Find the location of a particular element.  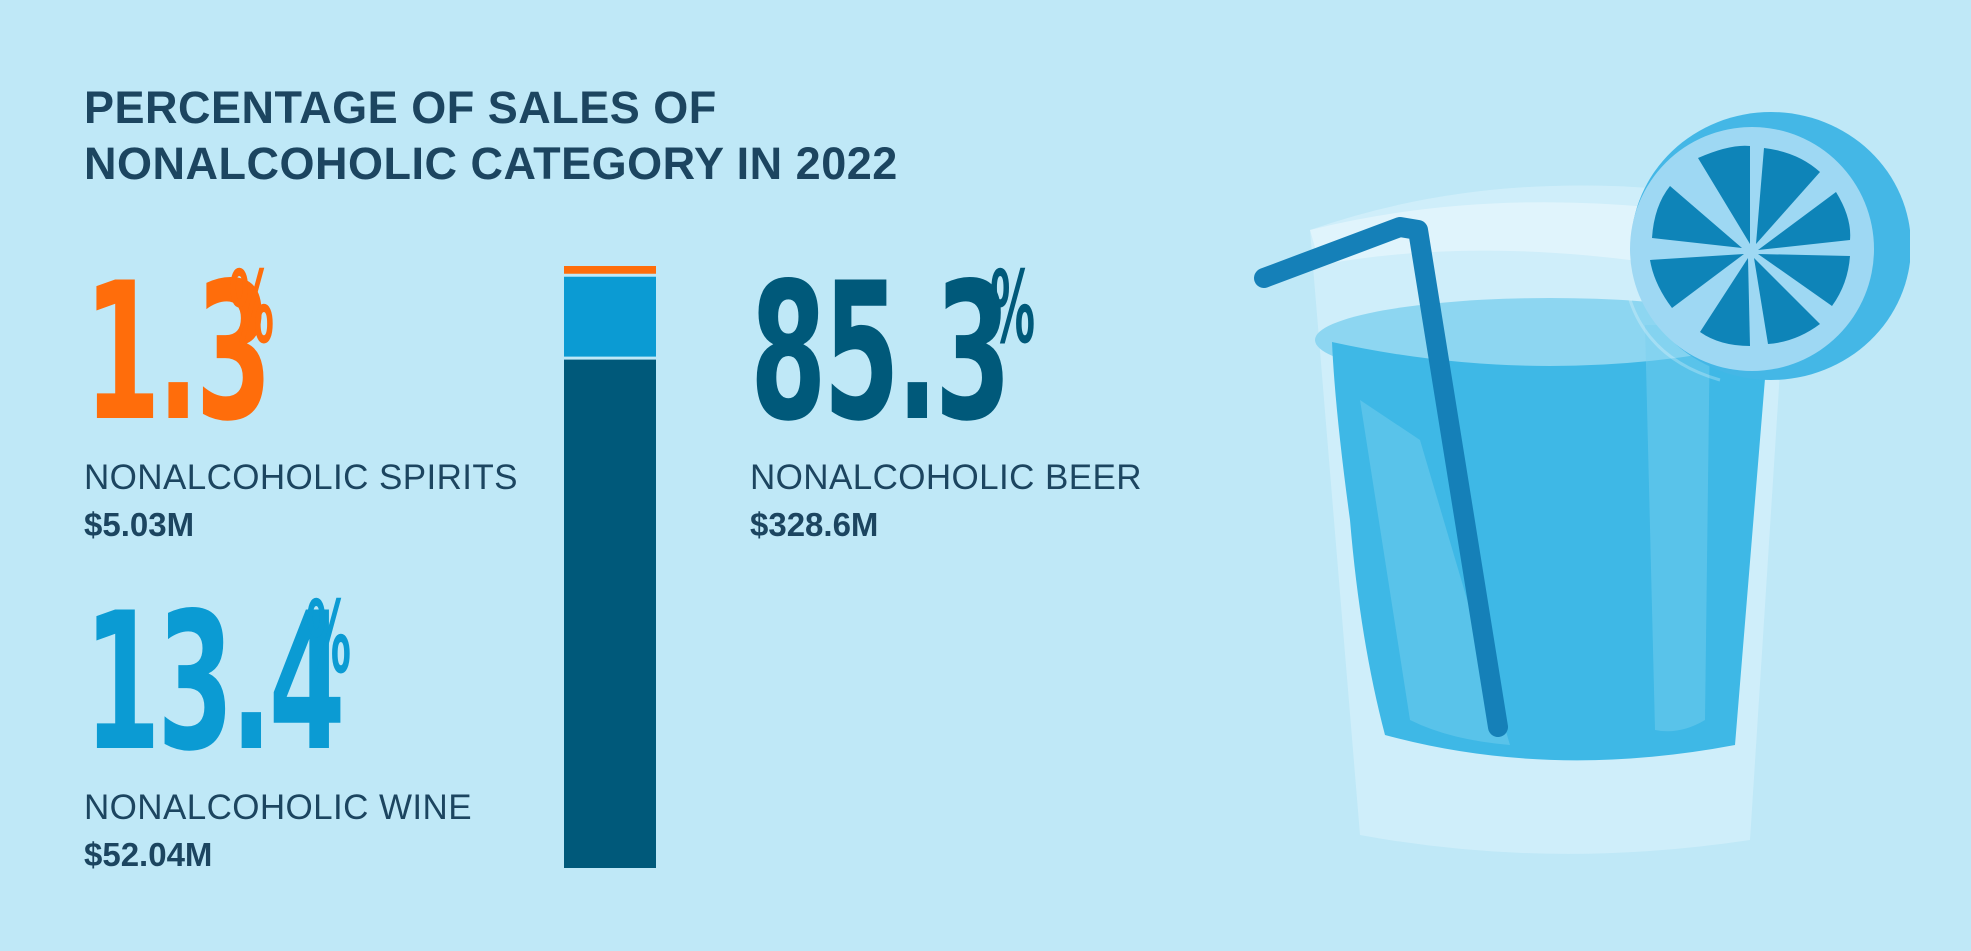

stat-spirits-amount: $5.03M is located at coordinates (139, 524).